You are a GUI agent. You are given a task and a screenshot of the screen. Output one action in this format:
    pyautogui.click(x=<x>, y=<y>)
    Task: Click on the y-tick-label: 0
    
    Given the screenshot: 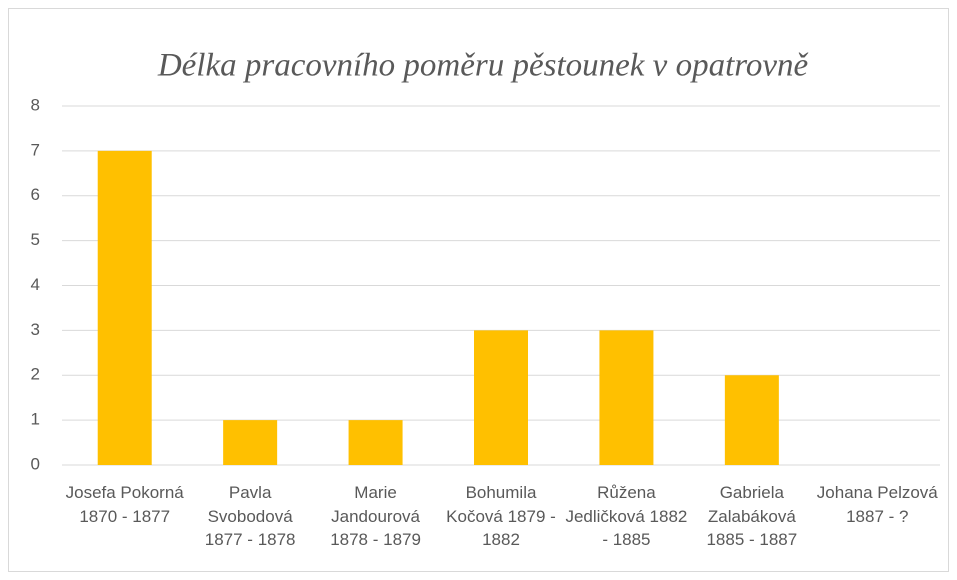 What is the action you would take?
    pyautogui.click(x=35, y=463)
    